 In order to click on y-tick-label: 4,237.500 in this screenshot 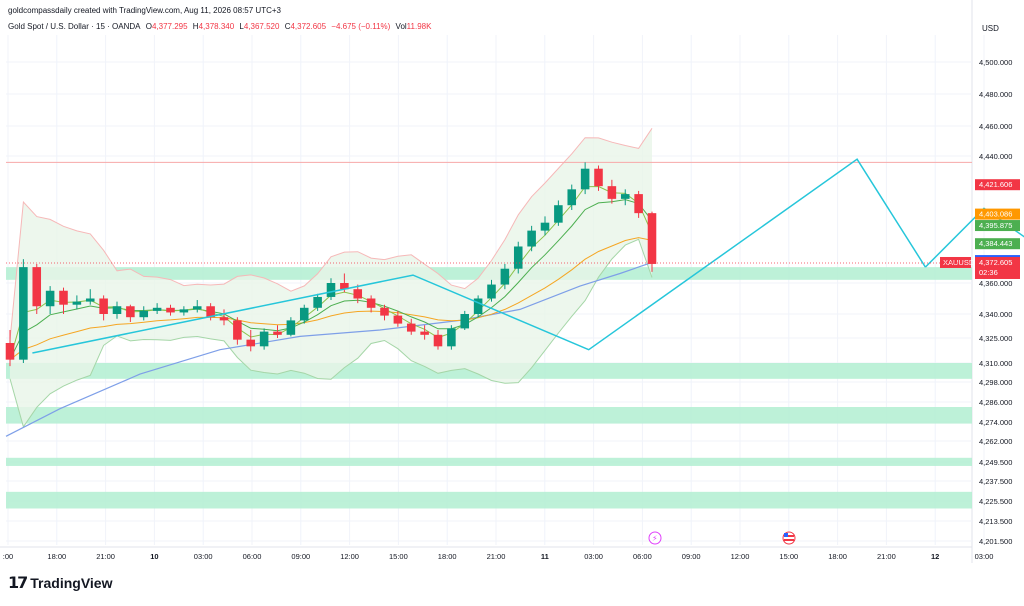, I will do `click(995, 481)`.